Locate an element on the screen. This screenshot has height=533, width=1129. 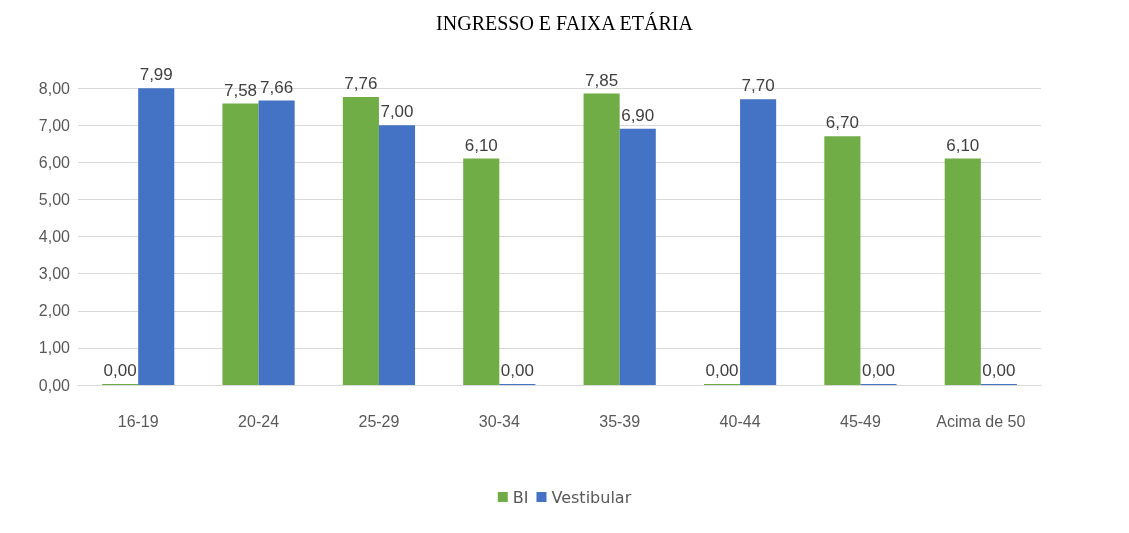
y-tick-label: 2,00 is located at coordinates (54, 311).